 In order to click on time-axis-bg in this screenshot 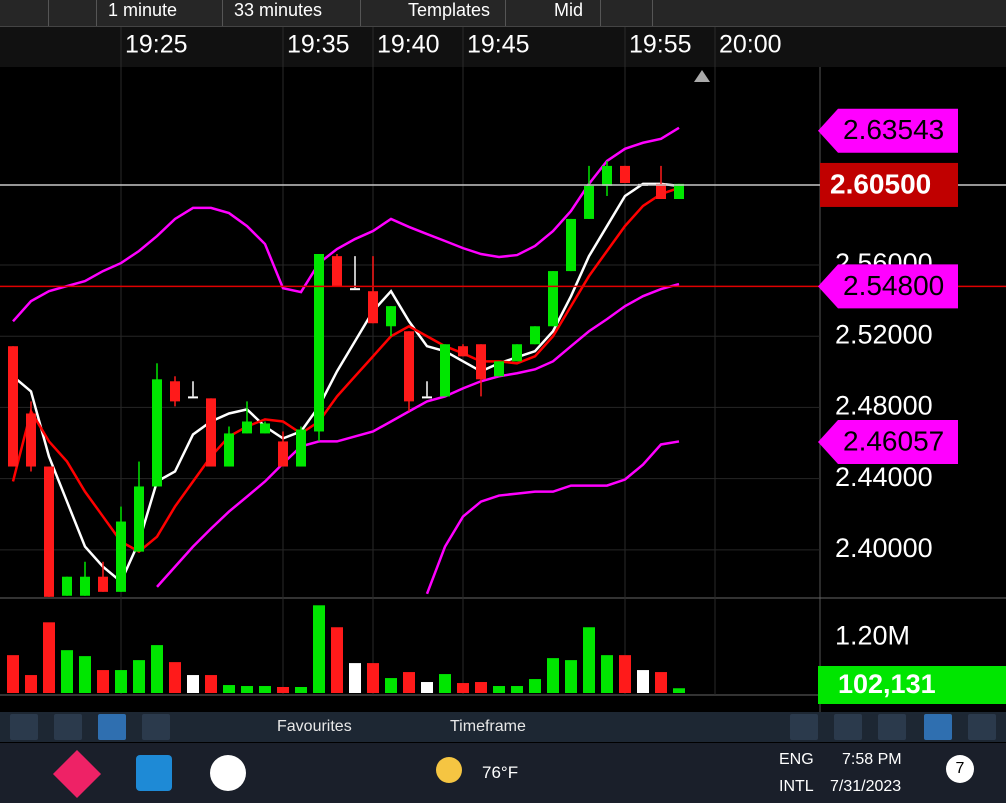, I will do `click(503, 47)`.